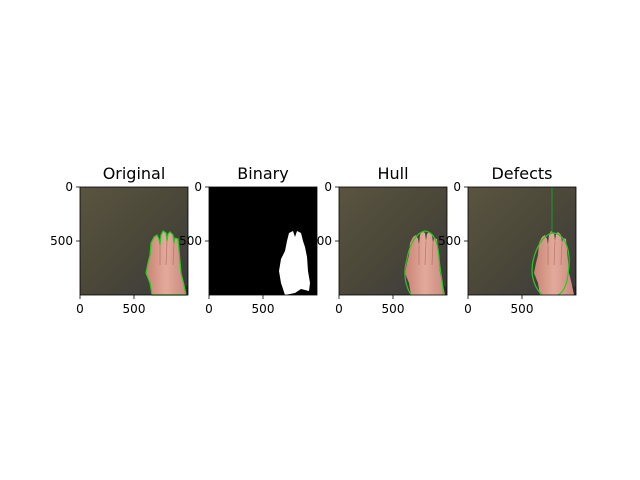  What do you see at coordinates (294, 263) in the screenshot?
I see `hand-mask` at bounding box center [294, 263].